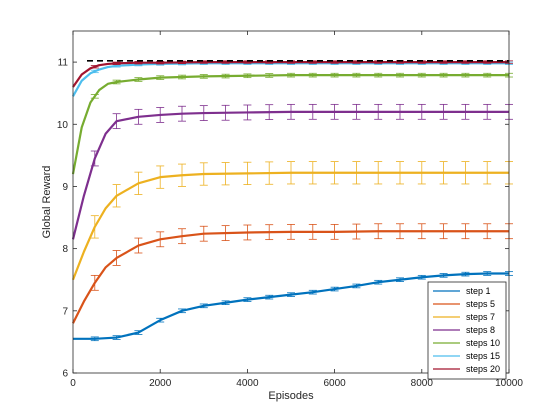  I want to click on legend-label: steps 10, so click(483, 343).